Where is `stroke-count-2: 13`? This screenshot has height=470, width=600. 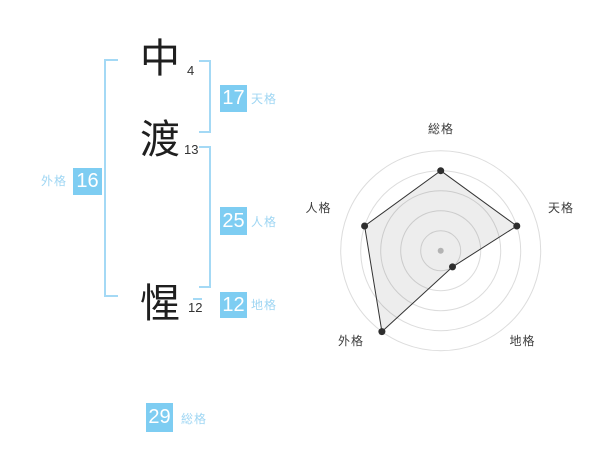
stroke-count-2: 13 is located at coordinates (191, 149).